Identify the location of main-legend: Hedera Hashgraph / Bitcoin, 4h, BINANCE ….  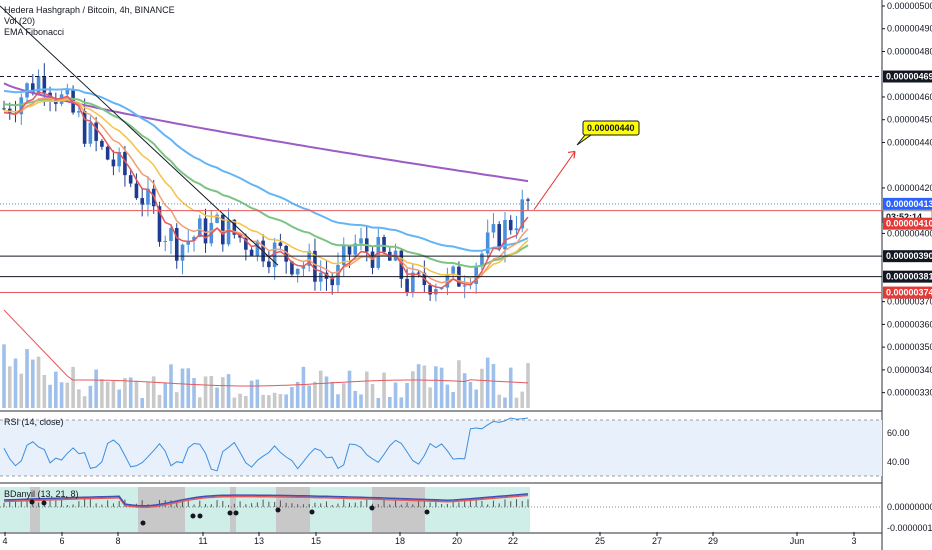
(89, 21).